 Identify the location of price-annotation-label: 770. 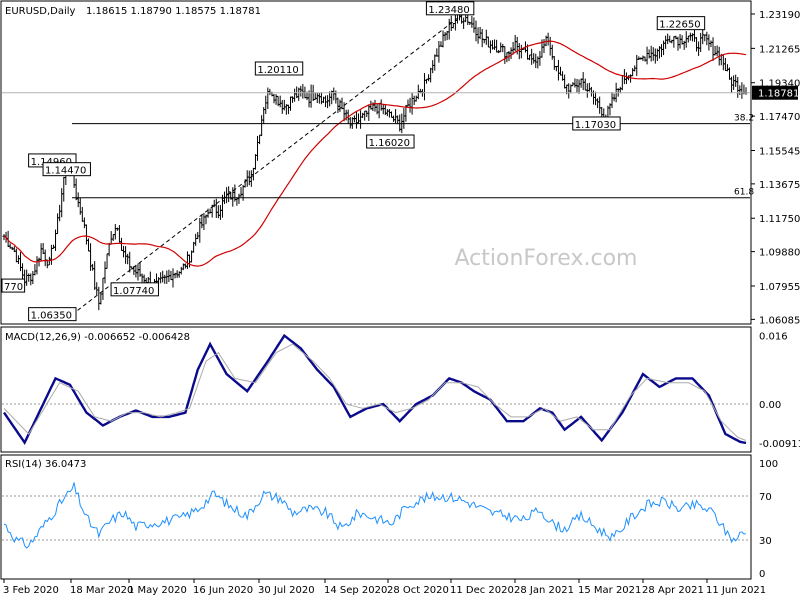
(13, 287).